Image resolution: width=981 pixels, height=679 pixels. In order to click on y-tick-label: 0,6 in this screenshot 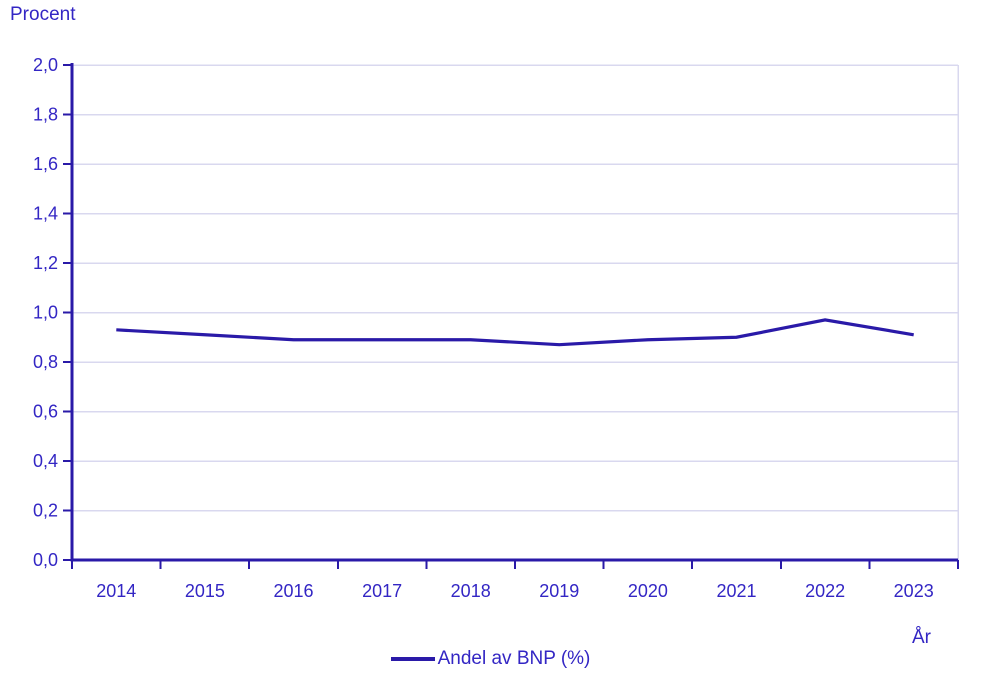, I will do `click(45, 412)`.